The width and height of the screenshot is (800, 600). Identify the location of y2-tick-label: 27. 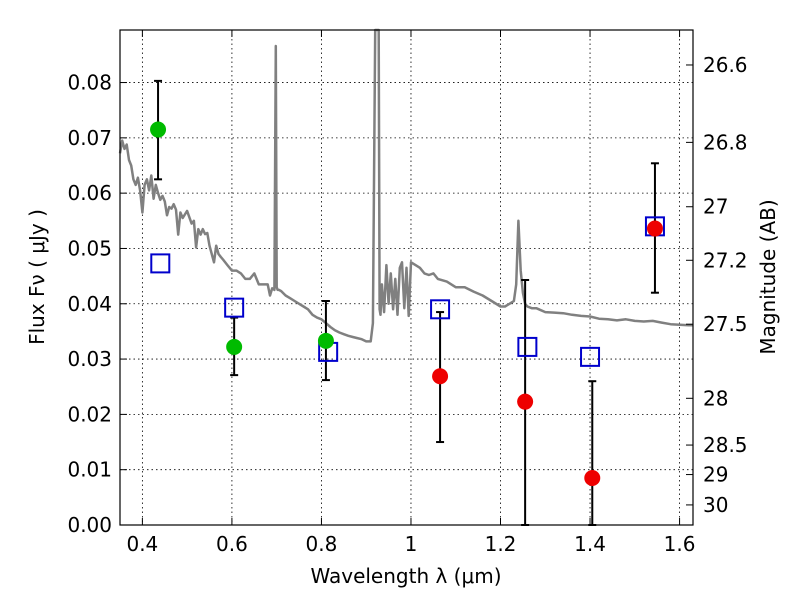
(715, 207).